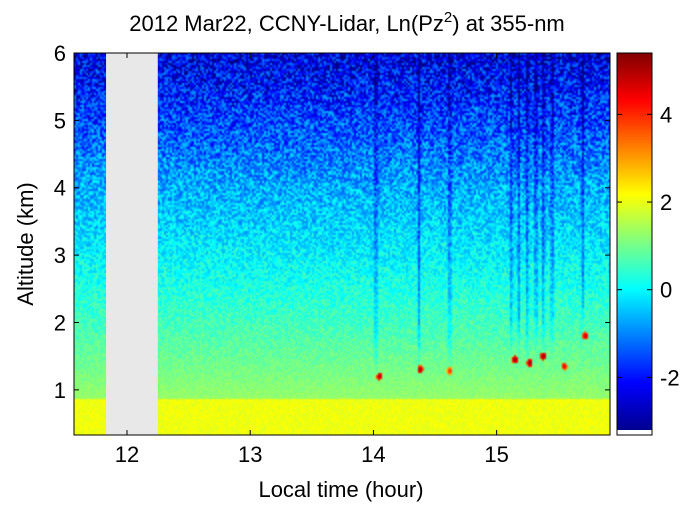  What do you see at coordinates (60, 188) in the screenshot?
I see `y-tick-label: 4` at bounding box center [60, 188].